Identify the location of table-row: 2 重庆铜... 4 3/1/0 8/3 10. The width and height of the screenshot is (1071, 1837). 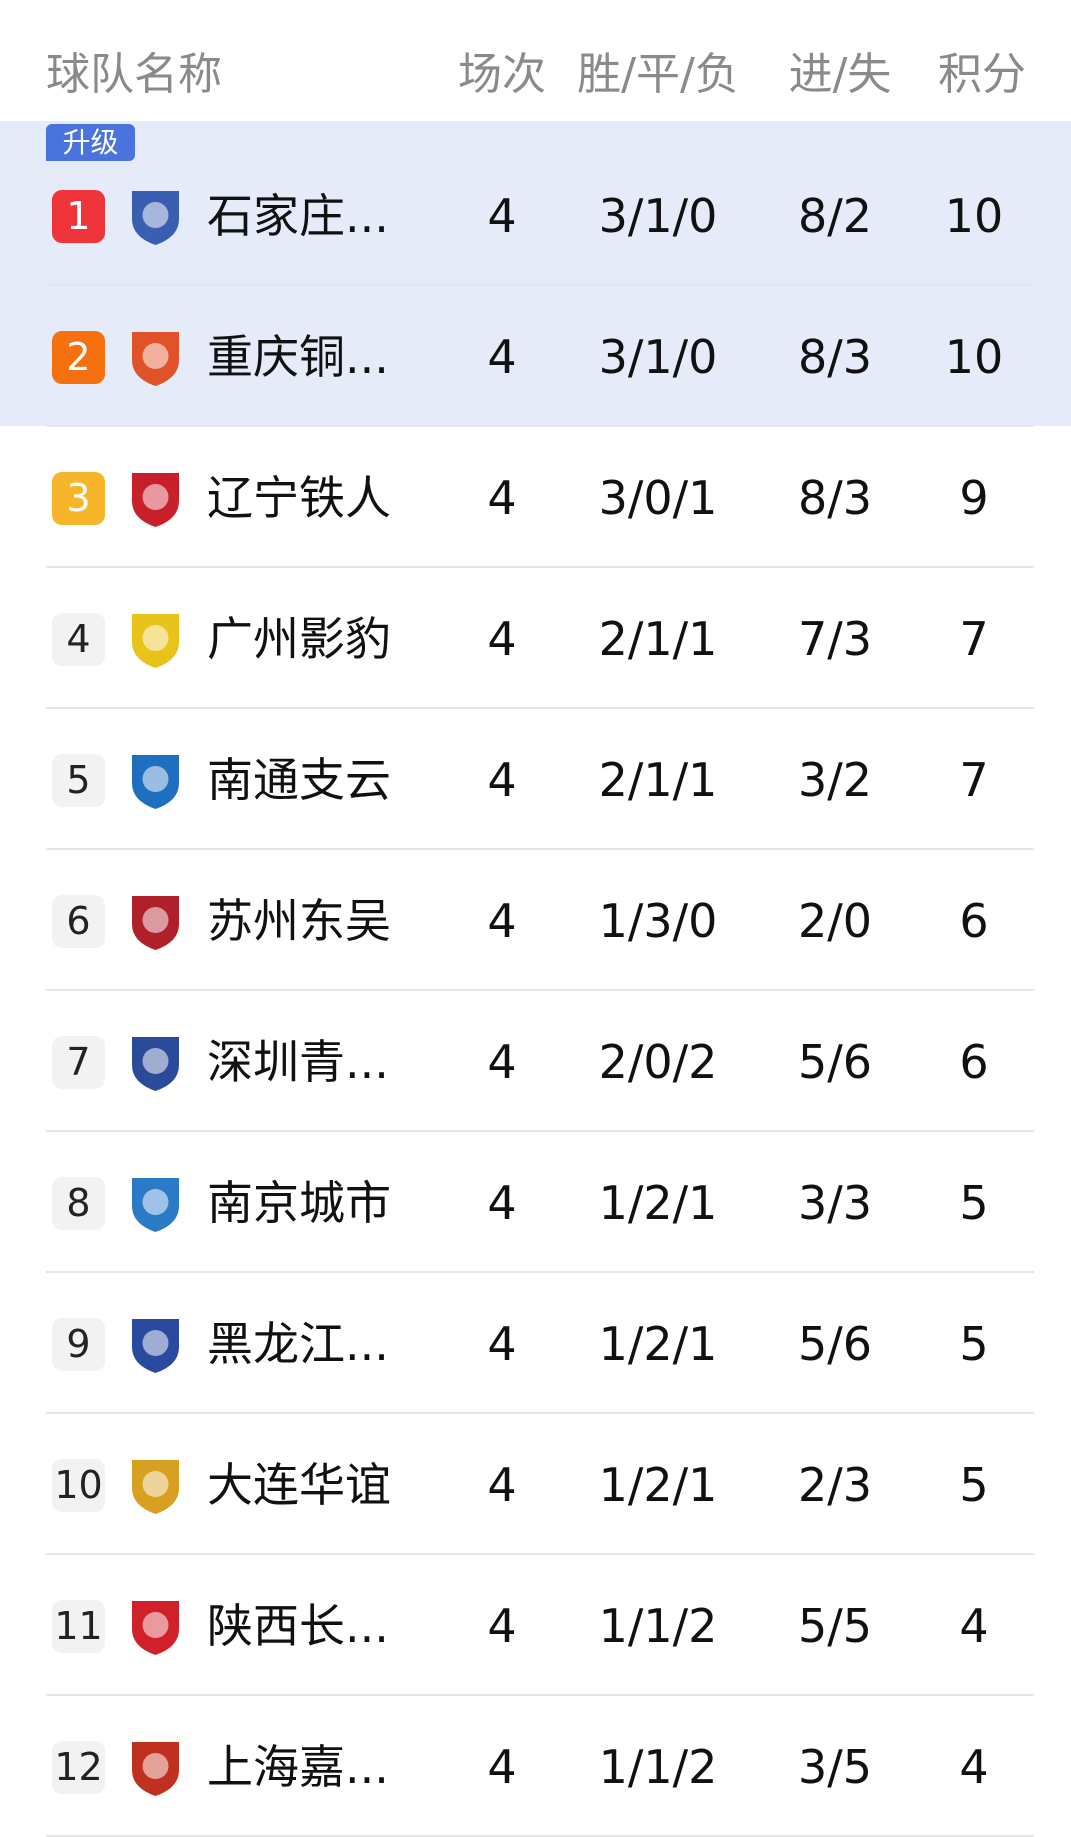
(535, 356).